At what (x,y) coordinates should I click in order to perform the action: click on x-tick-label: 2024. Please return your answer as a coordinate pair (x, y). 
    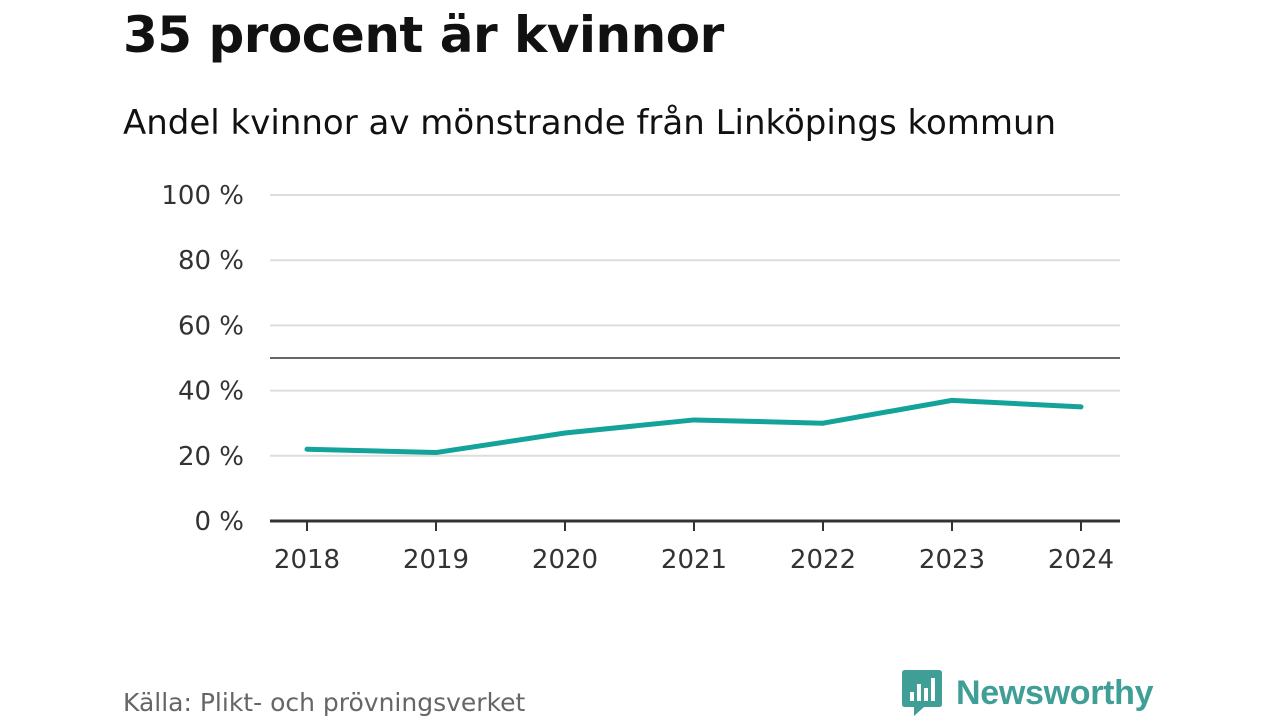
    Looking at the image, I should click on (1081, 560).